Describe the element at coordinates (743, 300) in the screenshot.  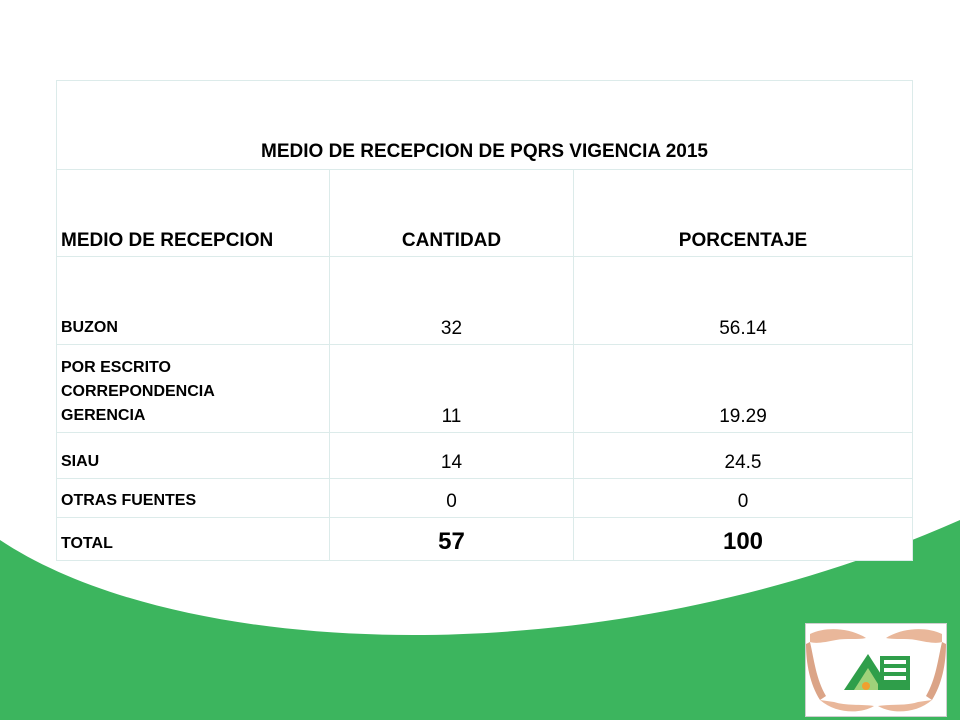
I see `row-porcentaje: 56.14` at that location.